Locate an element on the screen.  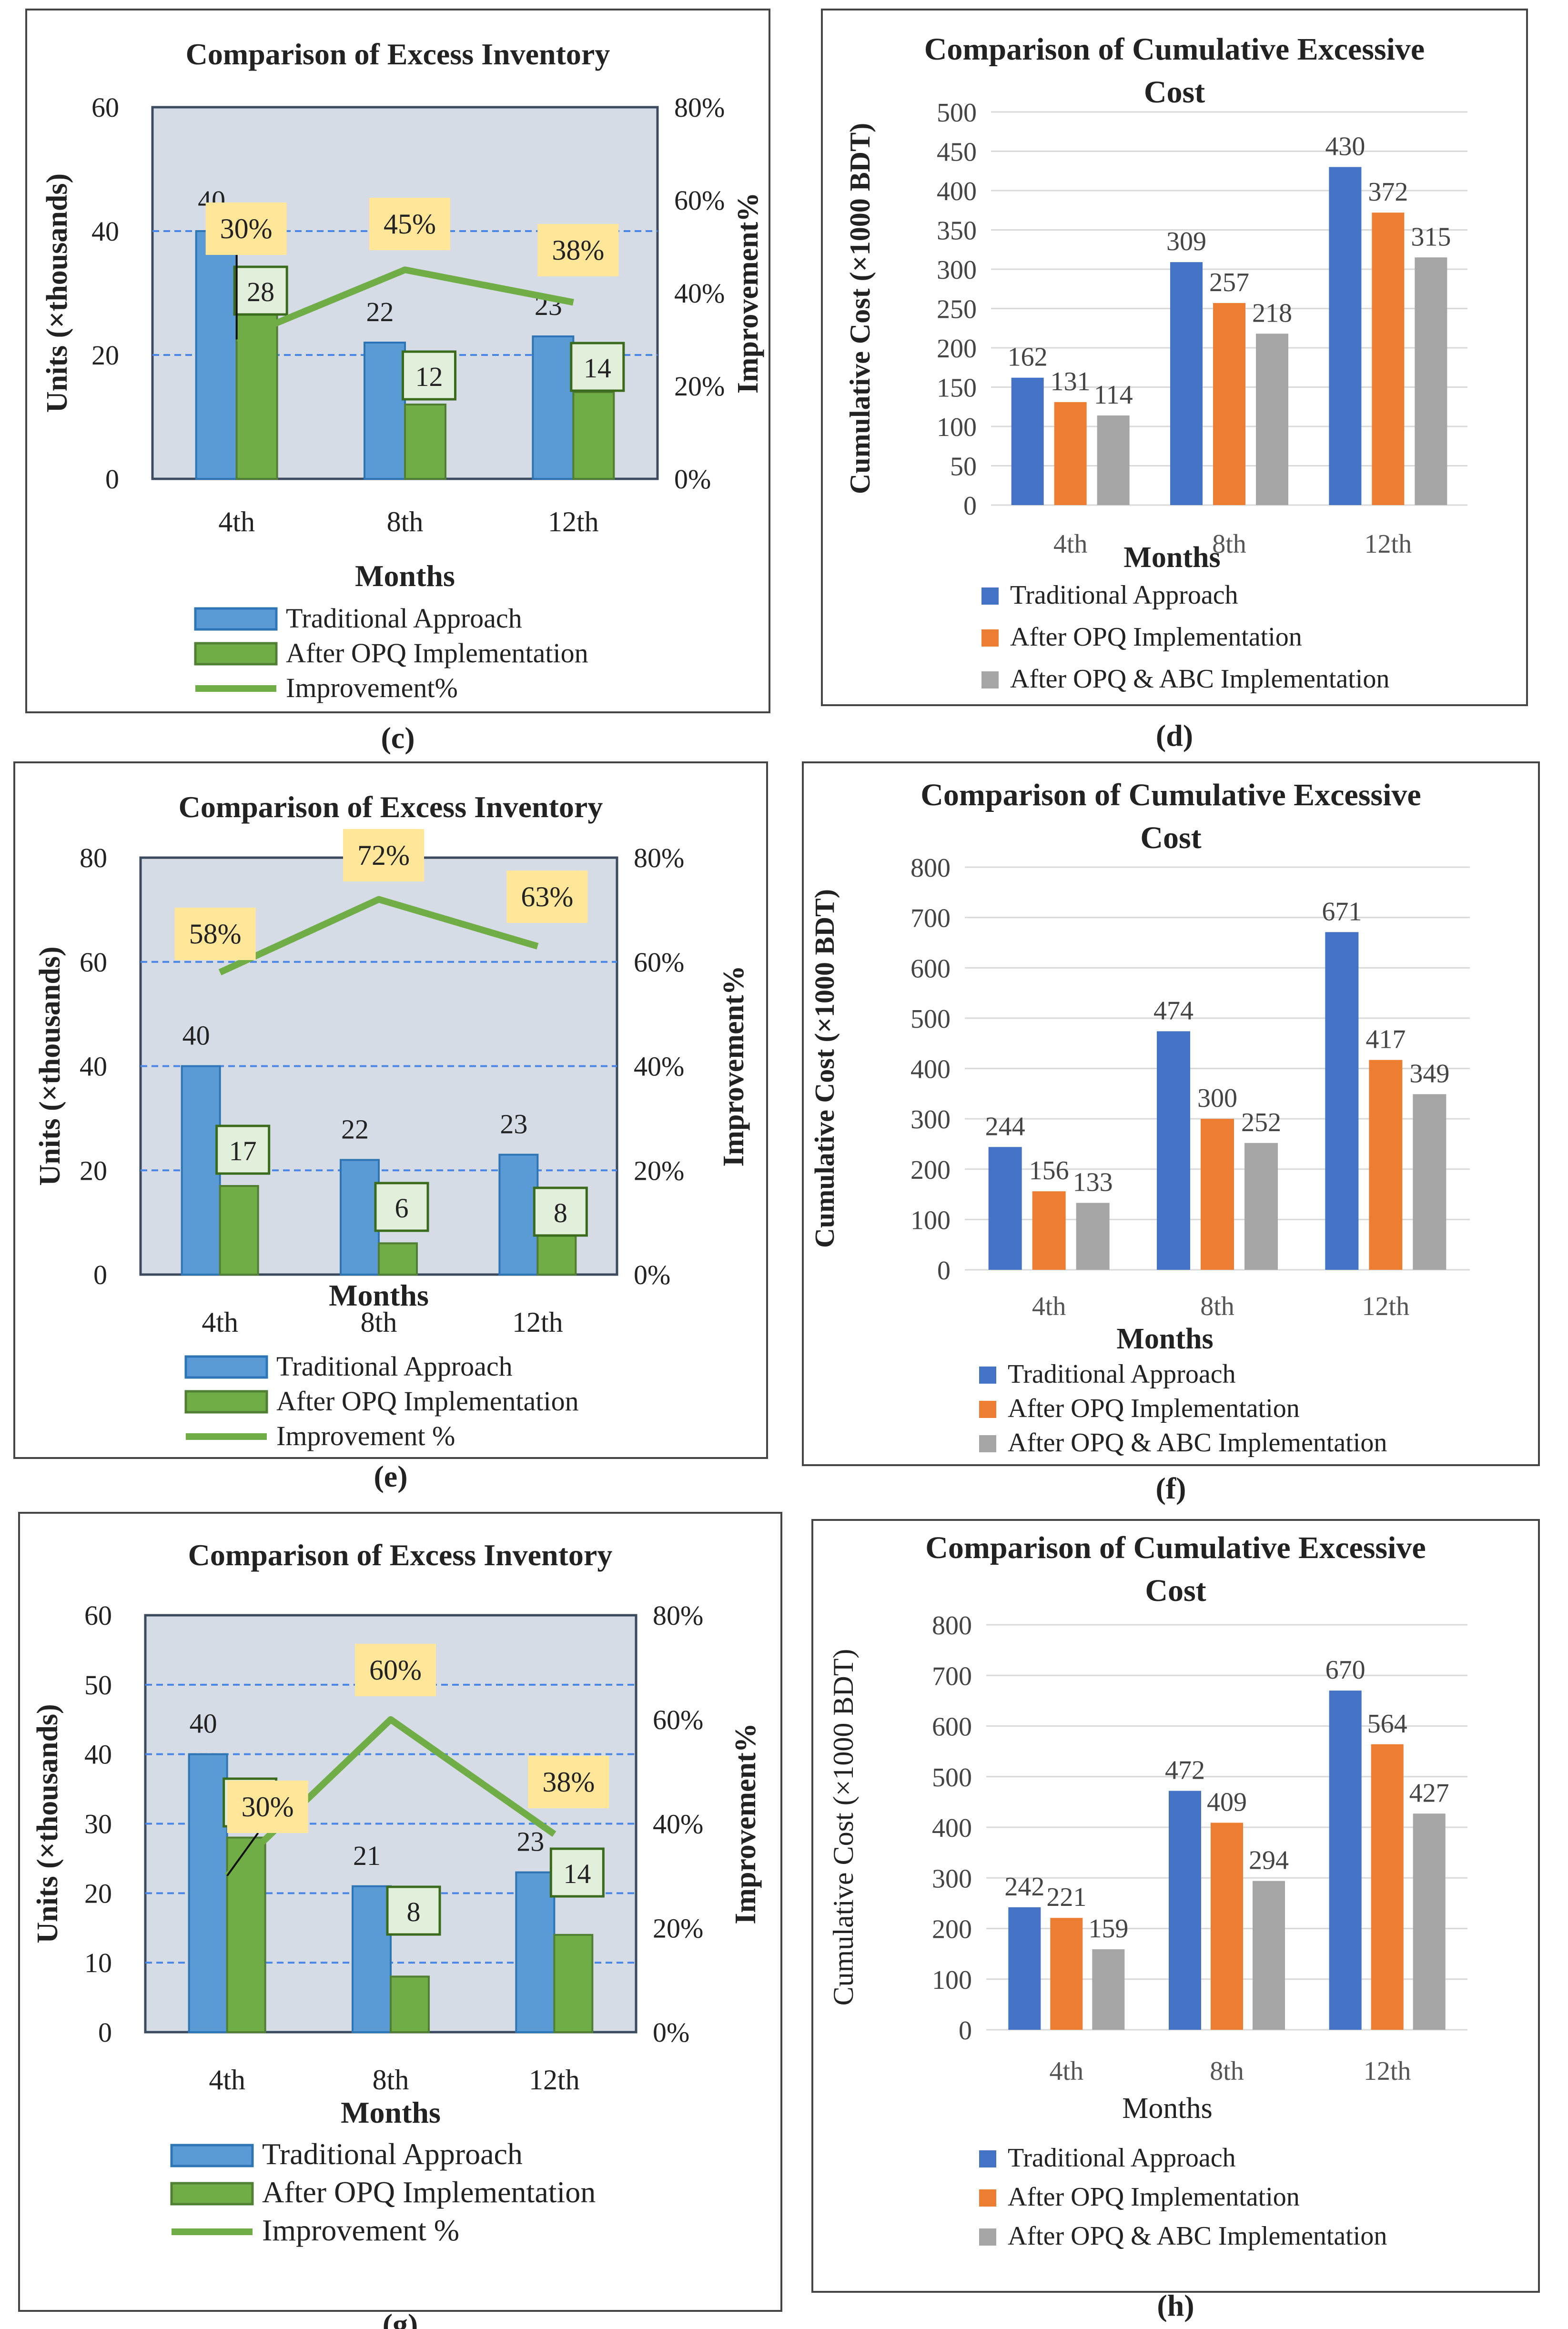
y-tick-label: 500 is located at coordinates (931, 1019).